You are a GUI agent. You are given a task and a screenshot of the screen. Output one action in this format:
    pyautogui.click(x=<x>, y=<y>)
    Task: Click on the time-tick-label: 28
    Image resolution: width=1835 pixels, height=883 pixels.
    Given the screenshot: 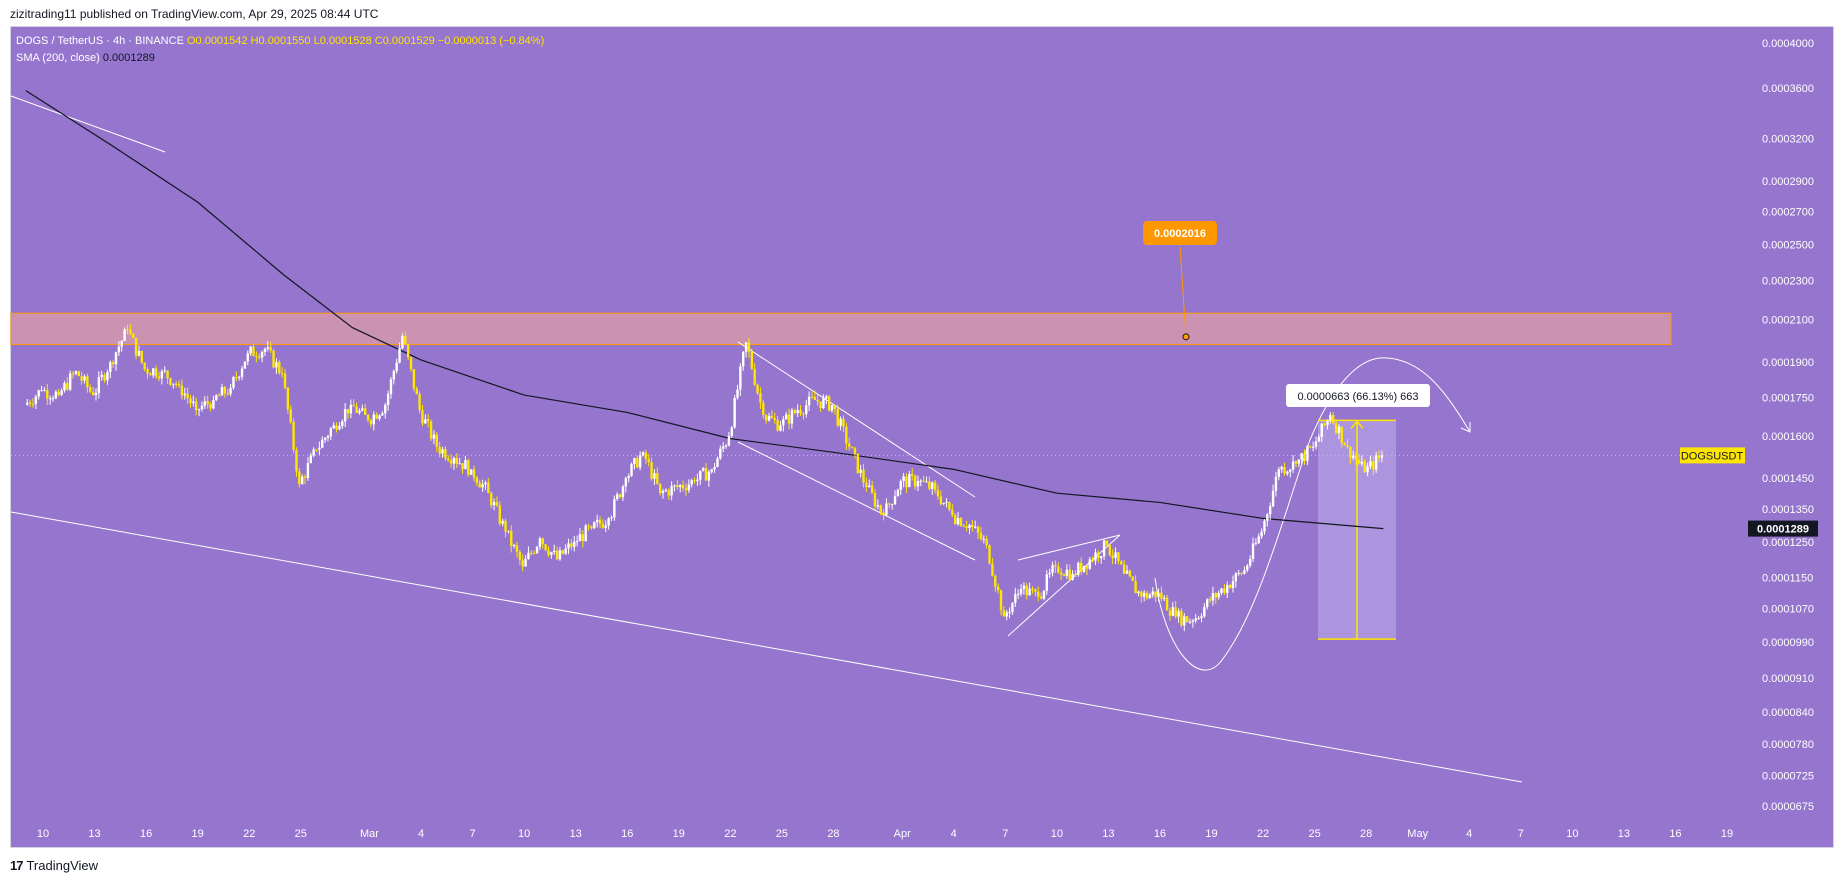 What is the action you would take?
    pyautogui.click(x=1366, y=834)
    